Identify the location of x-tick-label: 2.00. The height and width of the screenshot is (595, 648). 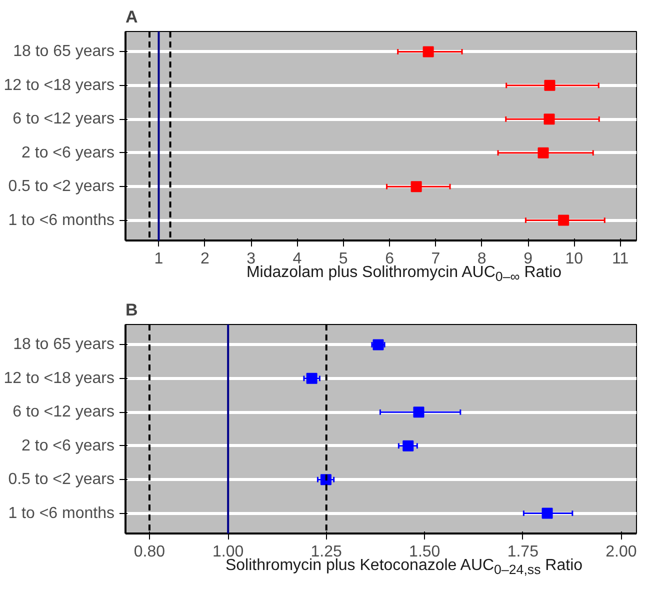
(621, 552).